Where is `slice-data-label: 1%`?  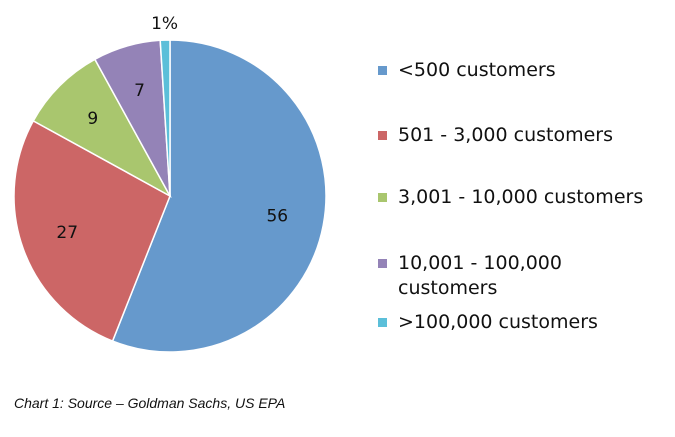
slice-data-label: 1% is located at coordinates (164, 24).